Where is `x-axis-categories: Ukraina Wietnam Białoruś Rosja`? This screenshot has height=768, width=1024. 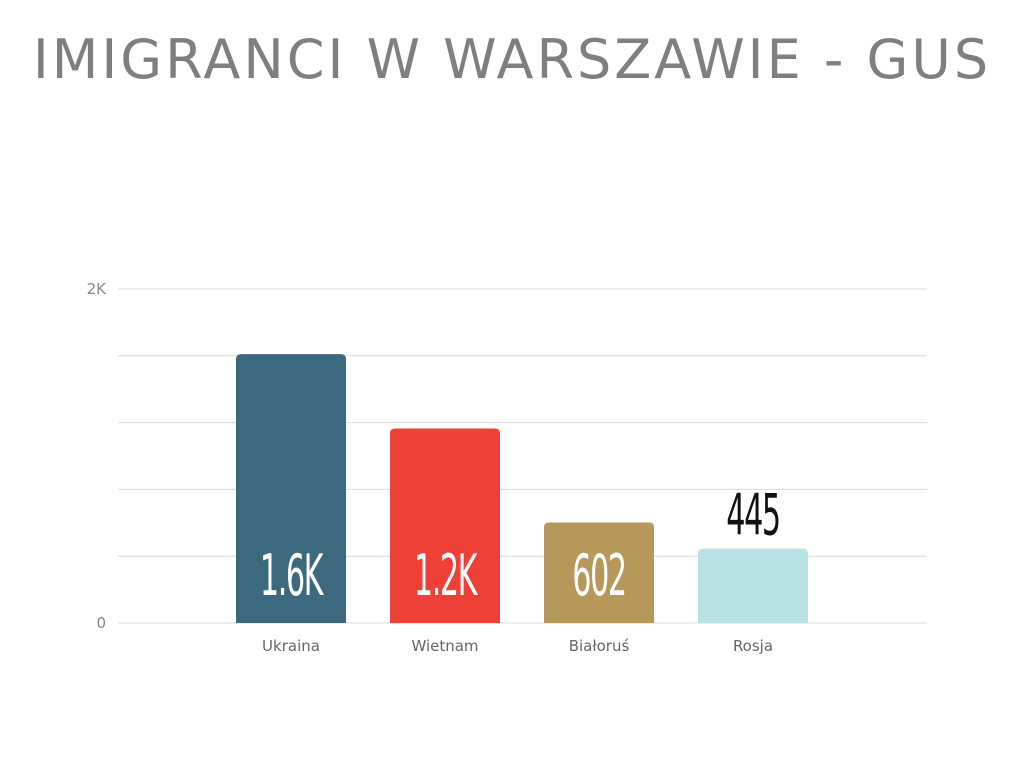 x-axis-categories: Ukraina Wietnam Białoruś Rosja is located at coordinates (517, 646).